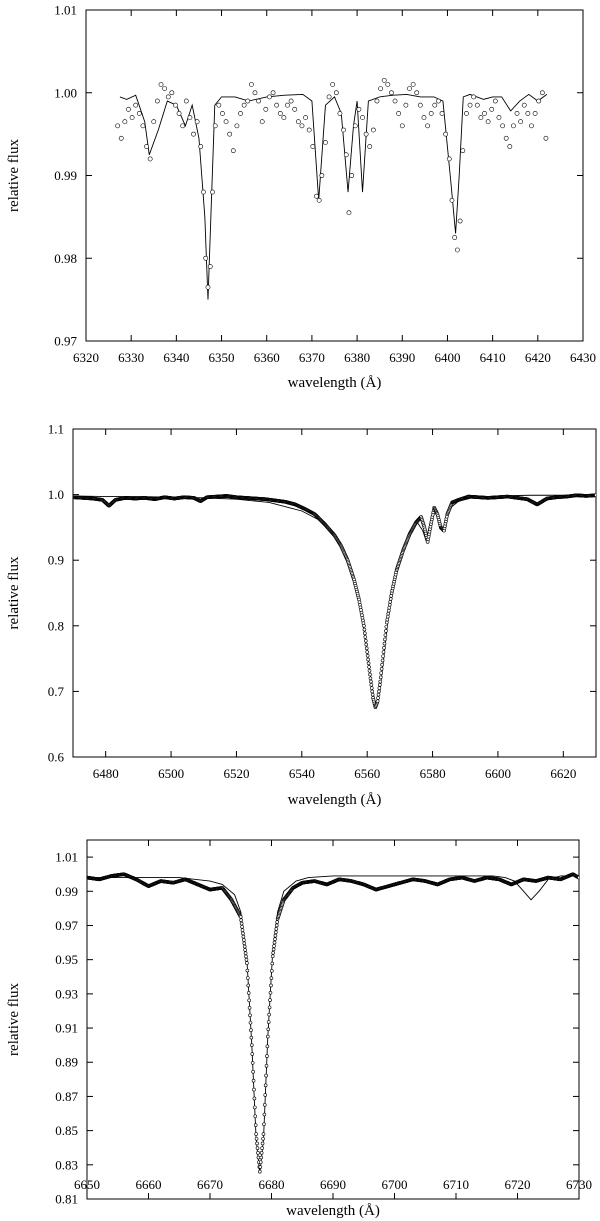 Image resolution: width=600 pixels, height=1221 pixels. What do you see at coordinates (66, 891) in the screenshot?
I see `y-tick-label: 0.99` at bounding box center [66, 891].